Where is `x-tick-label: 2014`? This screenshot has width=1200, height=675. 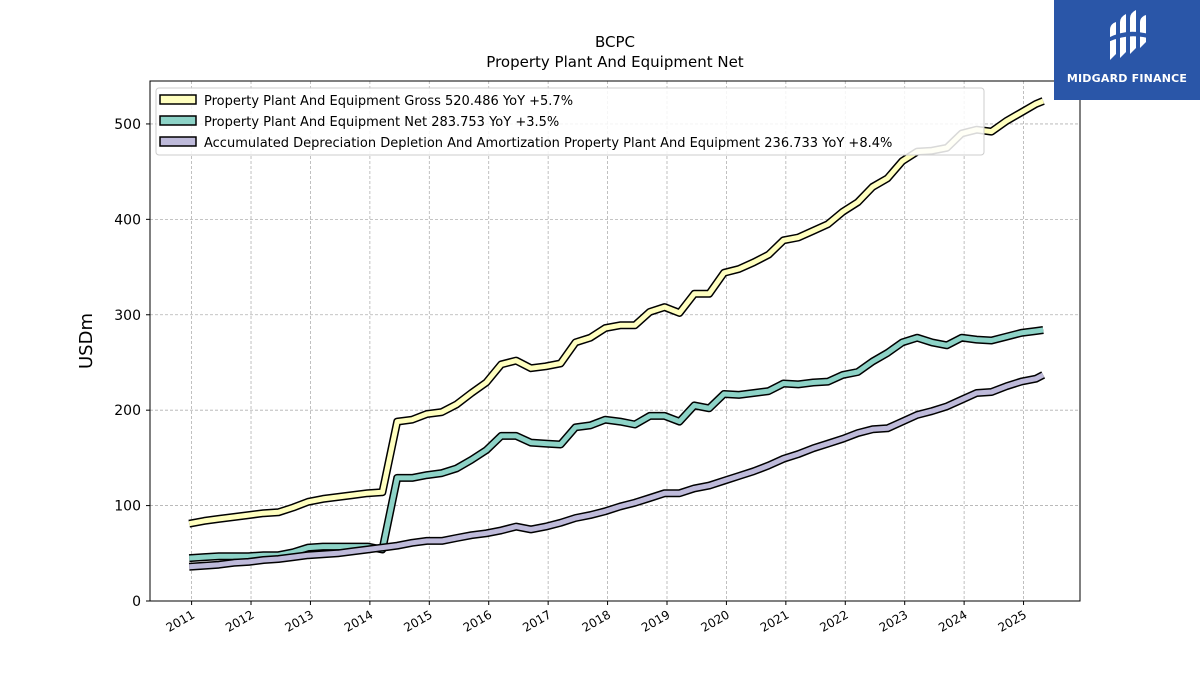
x-tick-label: 2014 is located at coordinates (358, 620).